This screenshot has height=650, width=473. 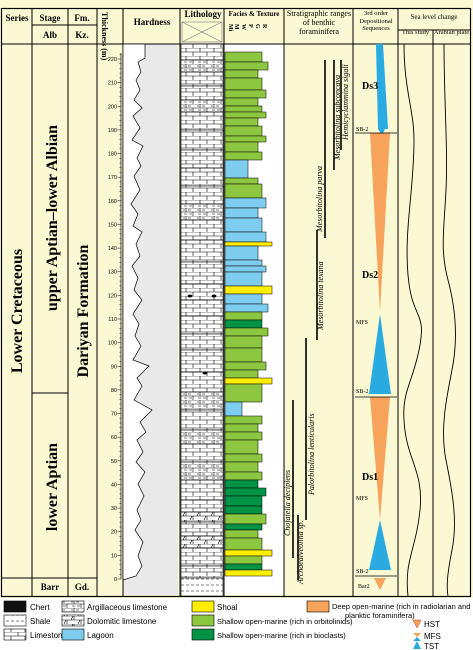 I want to click on sequence-column, so click(x=376, y=317).